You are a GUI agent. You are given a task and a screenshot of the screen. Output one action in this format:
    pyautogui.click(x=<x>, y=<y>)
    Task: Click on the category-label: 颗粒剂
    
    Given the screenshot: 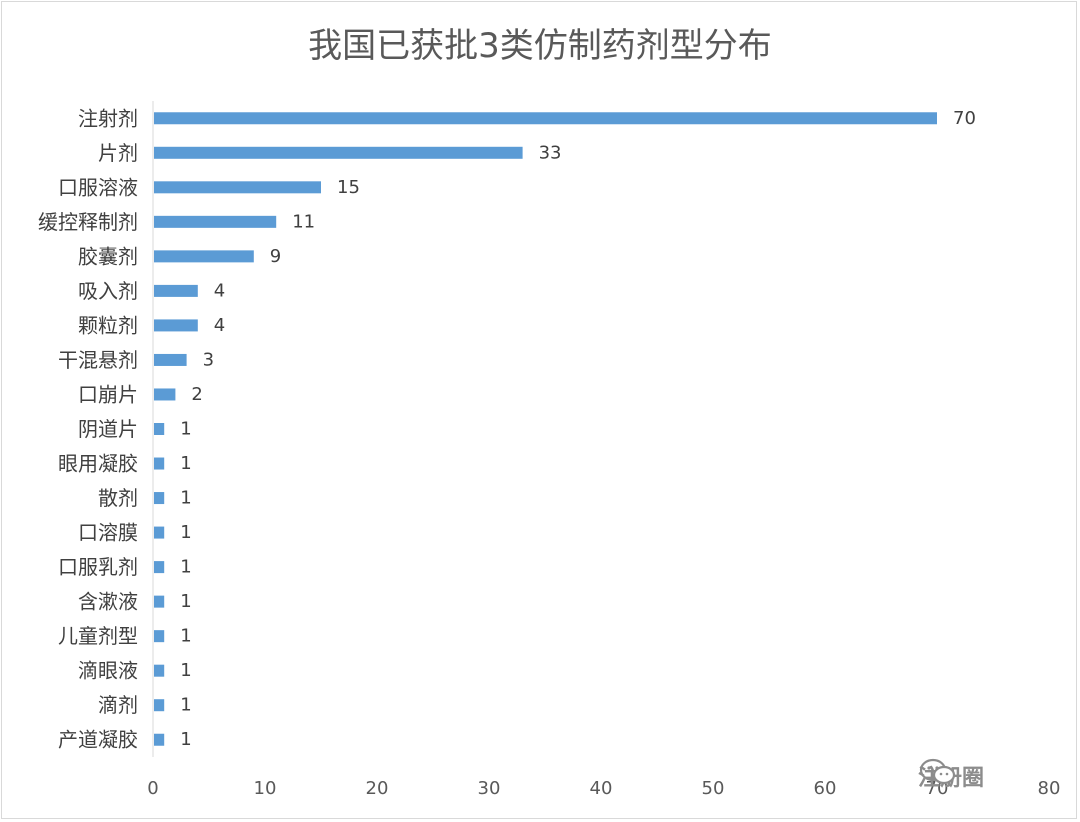 What is the action you would take?
    pyautogui.click(x=108, y=325)
    